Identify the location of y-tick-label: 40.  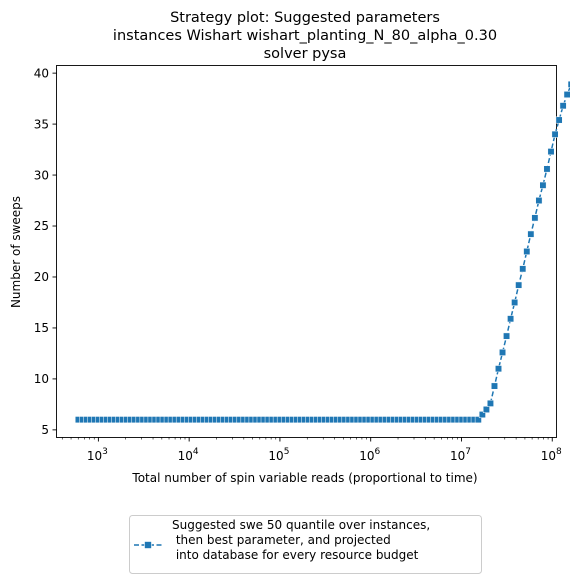
(41, 73).